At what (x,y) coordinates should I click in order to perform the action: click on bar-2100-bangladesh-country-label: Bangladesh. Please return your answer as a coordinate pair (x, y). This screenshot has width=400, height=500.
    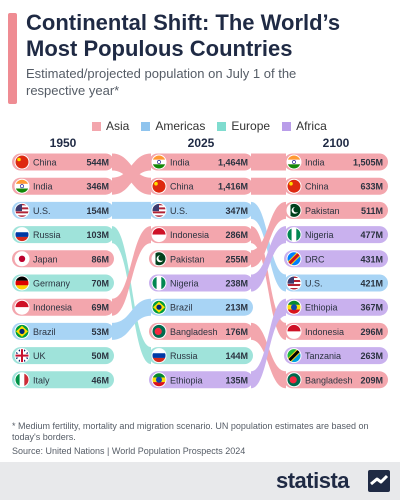
    Looking at the image, I should click on (329, 380).